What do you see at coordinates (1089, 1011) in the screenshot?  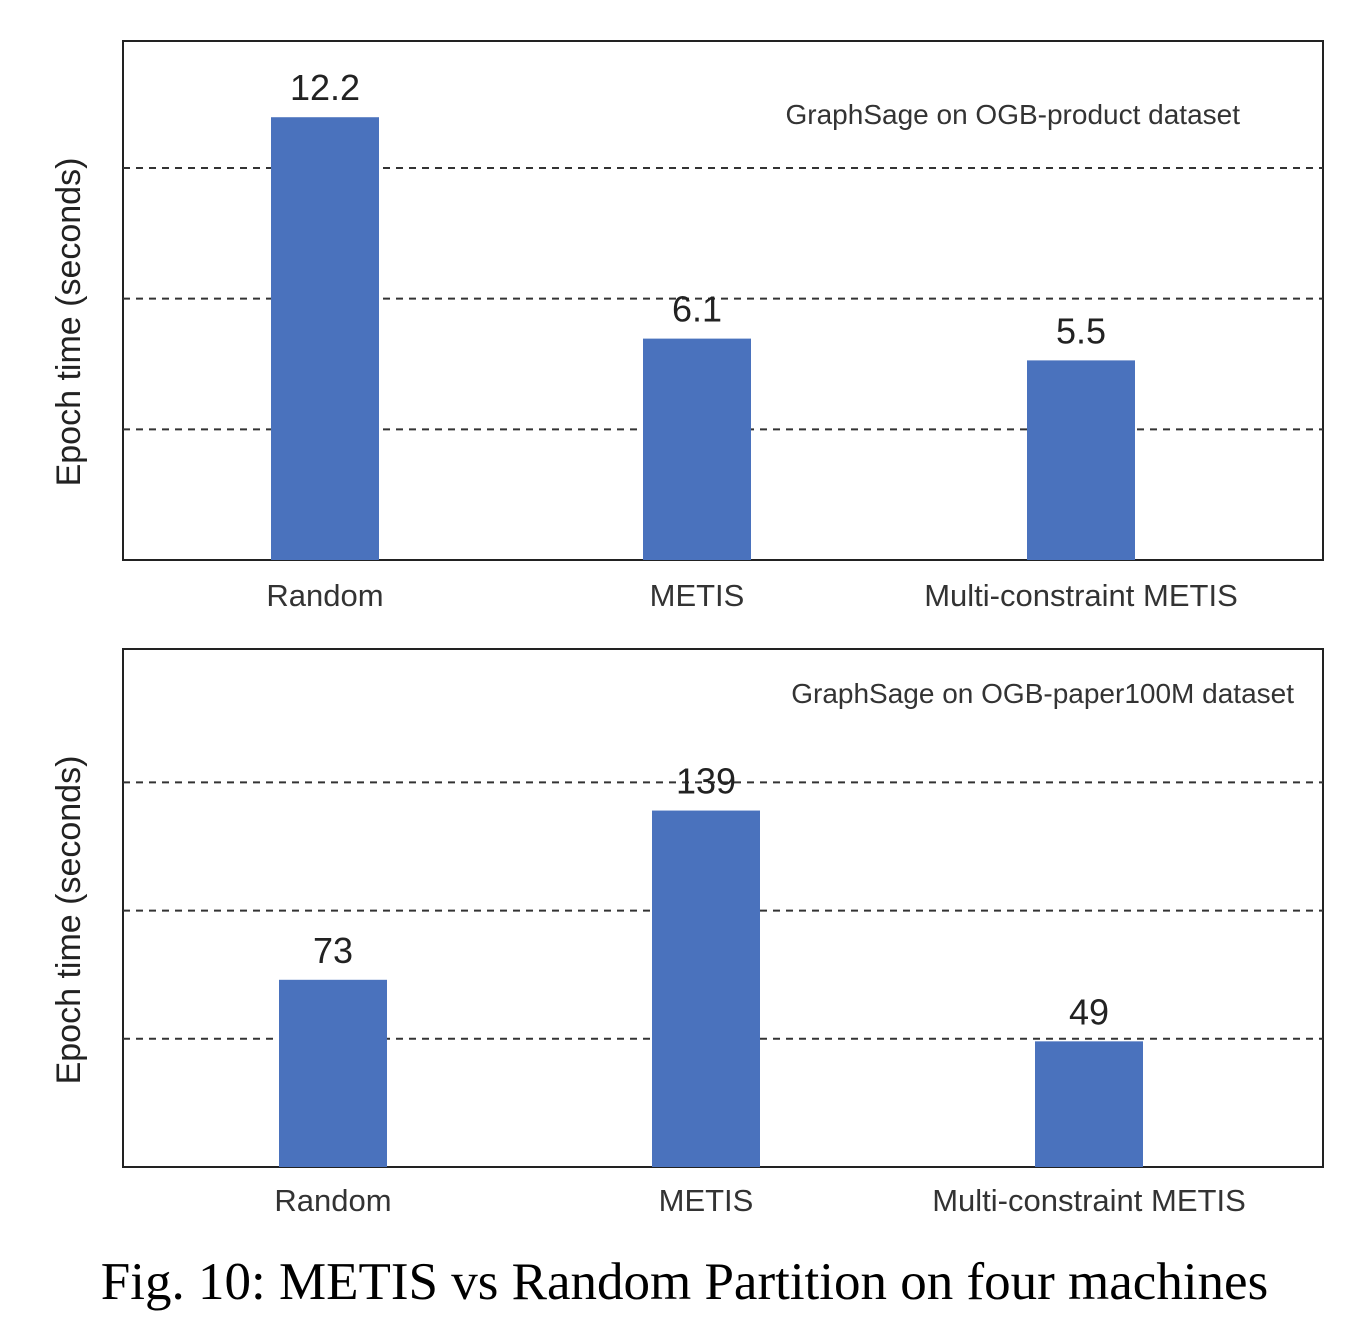 I see `data-label: 49` at bounding box center [1089, 1011].